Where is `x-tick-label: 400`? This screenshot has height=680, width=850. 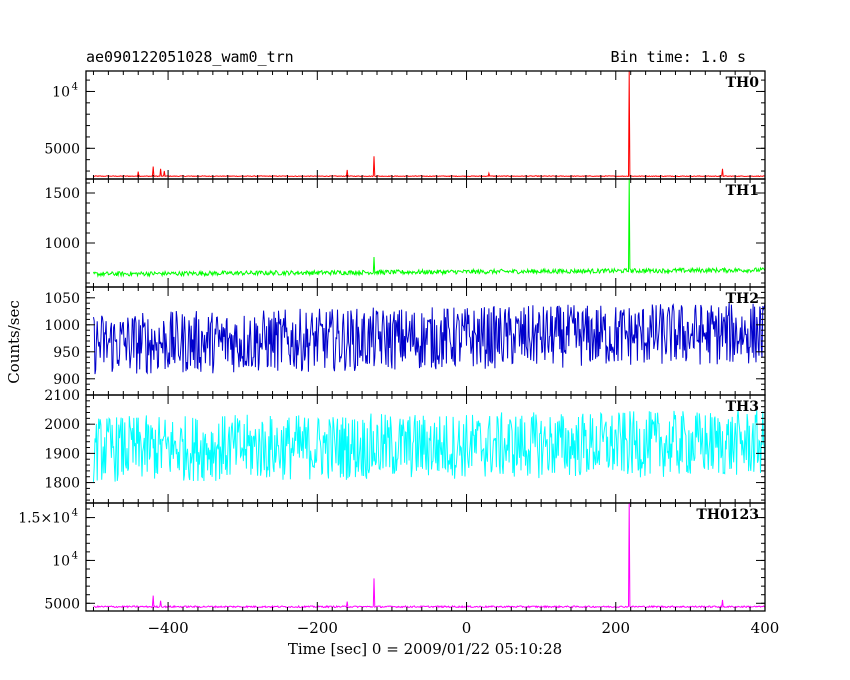
x-tick-label: 400 is located at coordinates (765, 628).